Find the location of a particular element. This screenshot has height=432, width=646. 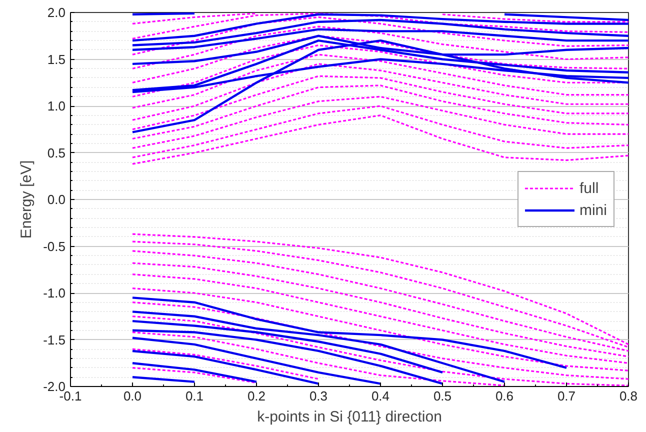

x-tick-label: 0.1 is located at coordinates (194, 396).